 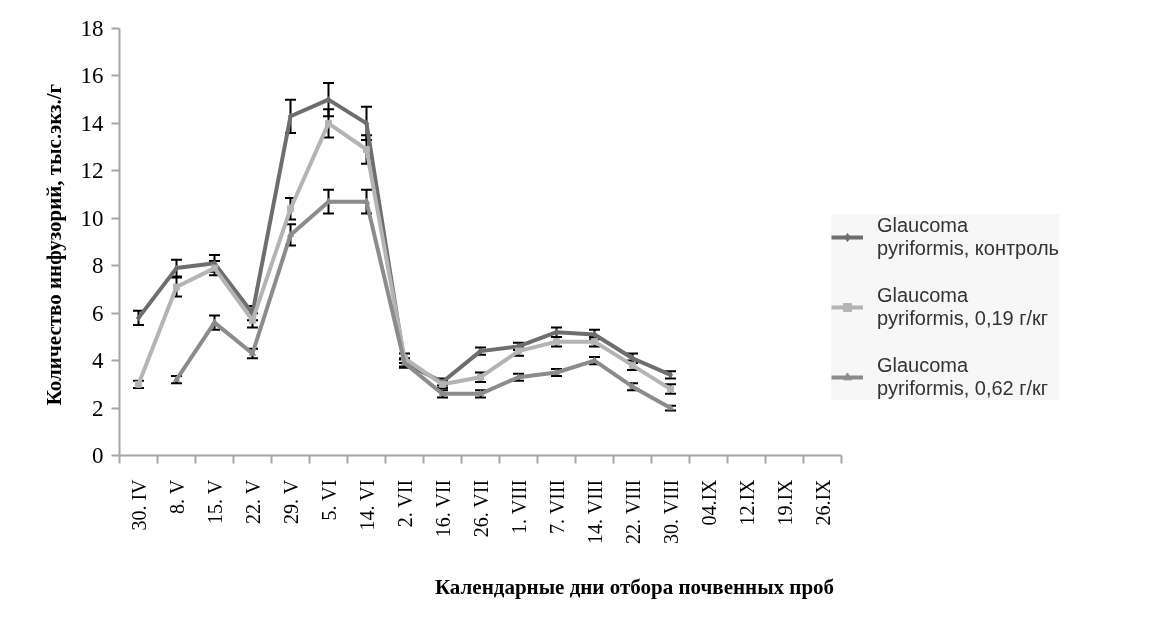 I want to click on legend-label: Glaucoma pyriformis, контроль, so click(x=968, y=237).